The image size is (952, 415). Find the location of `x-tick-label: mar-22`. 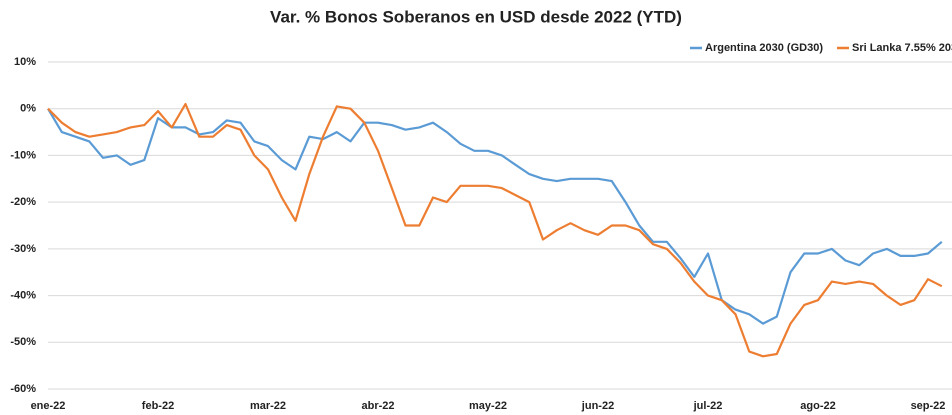

x-tick-label: mar-22 is located at coordinates (268, 406).